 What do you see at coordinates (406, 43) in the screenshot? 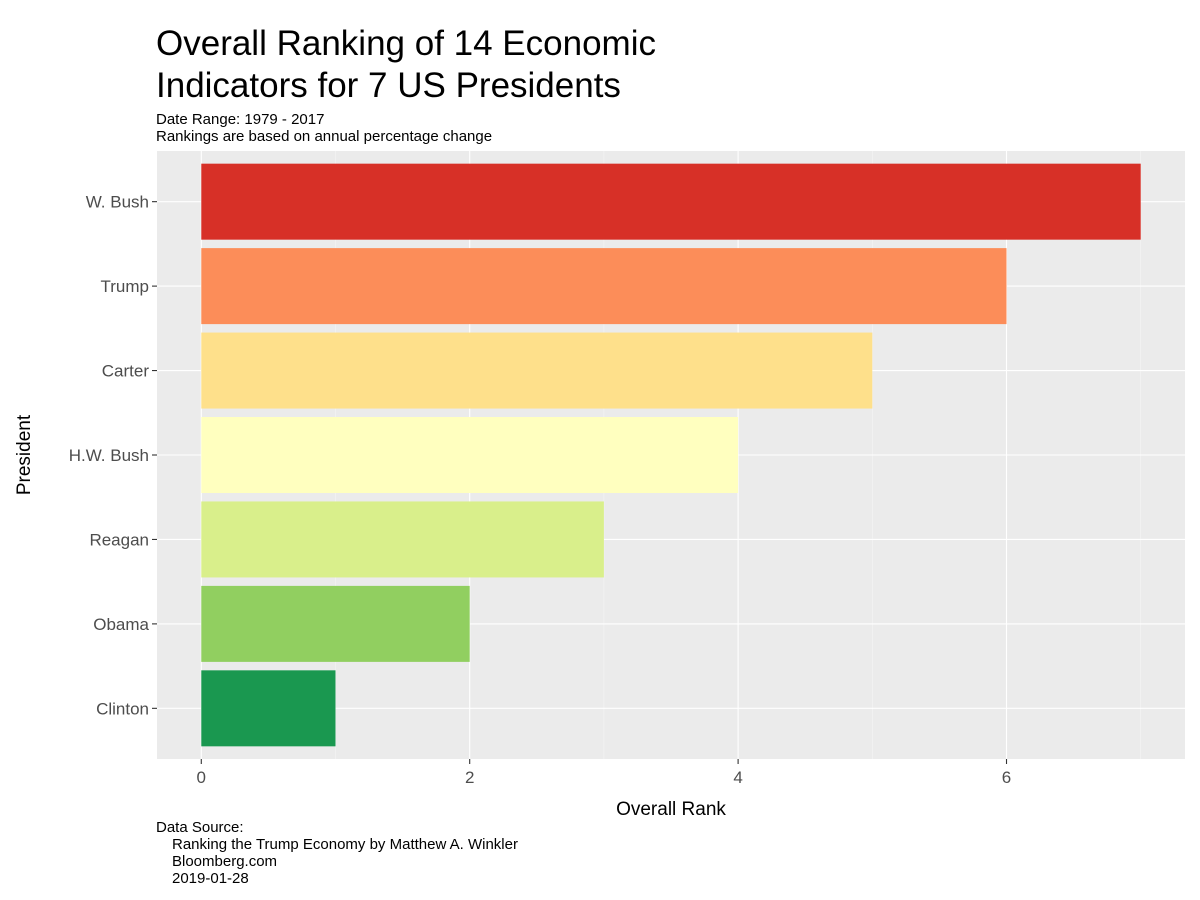
I see `chart-title-line-1: Overall Ranking of 14 Economic` at bounding box center [406, 43].